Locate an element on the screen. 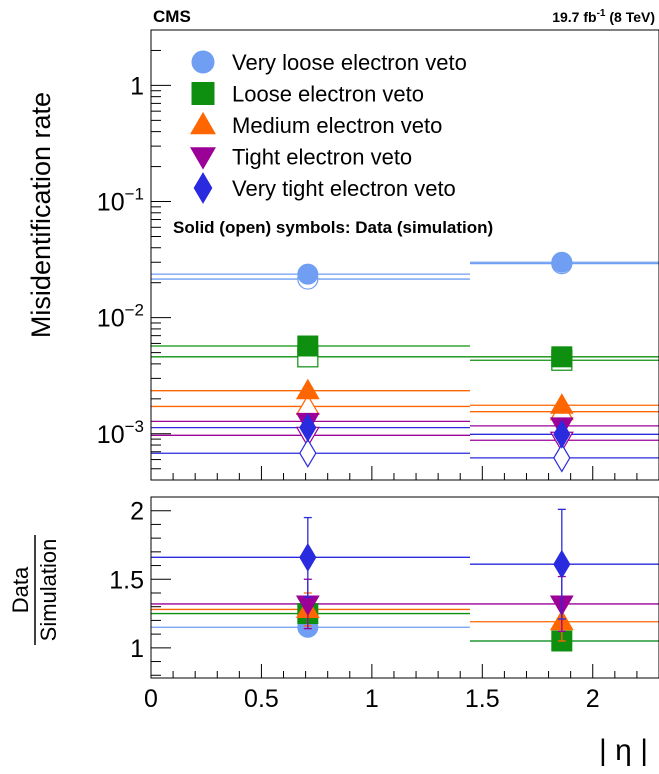 Image resolution: width=659 pixels, height=774 pixels. x-tick-label: 0 is located at coordinates (151, 699).